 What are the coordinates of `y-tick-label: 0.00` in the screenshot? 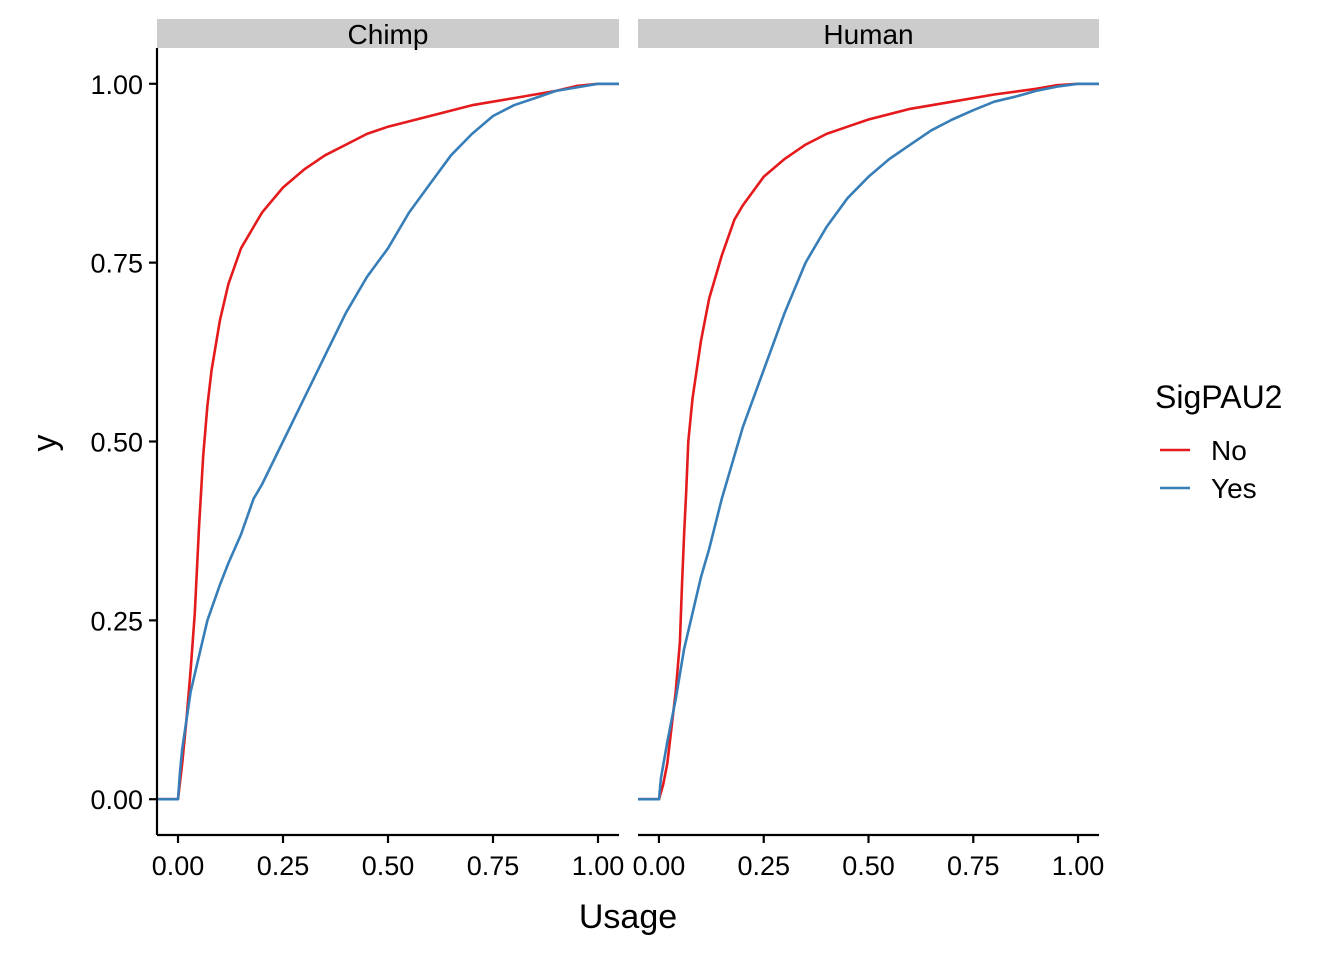 It's located at (116, 800).